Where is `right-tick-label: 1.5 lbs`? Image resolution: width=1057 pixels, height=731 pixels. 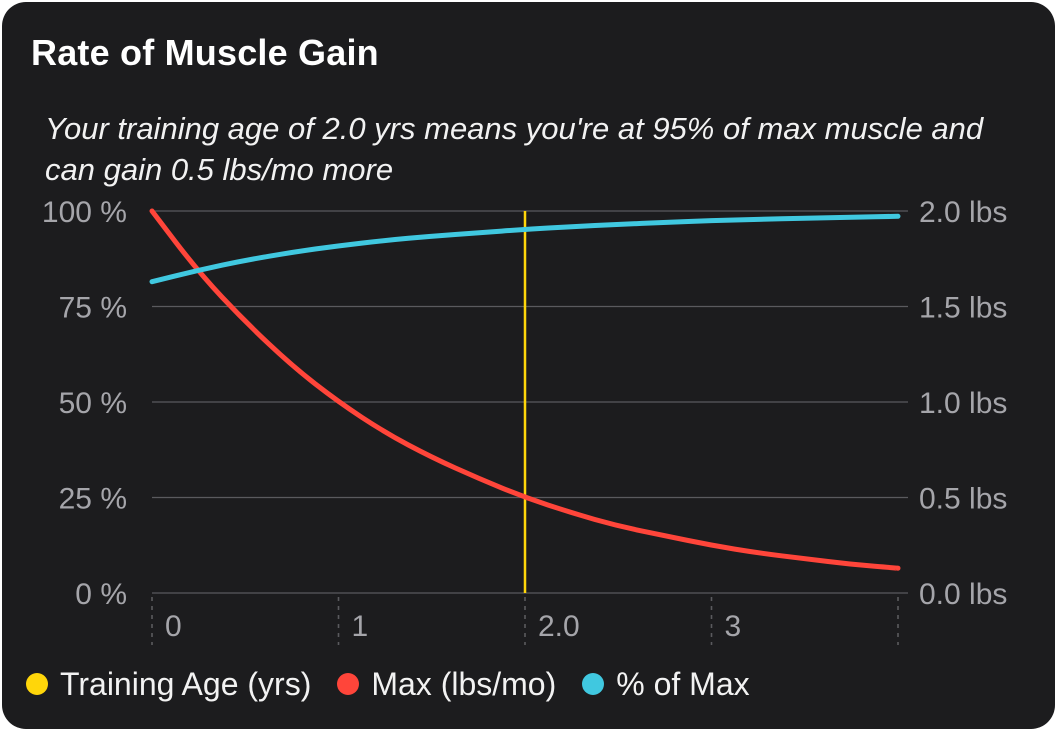 right-tick-label: 1.5 lbs is located at coordinates (963, 308).